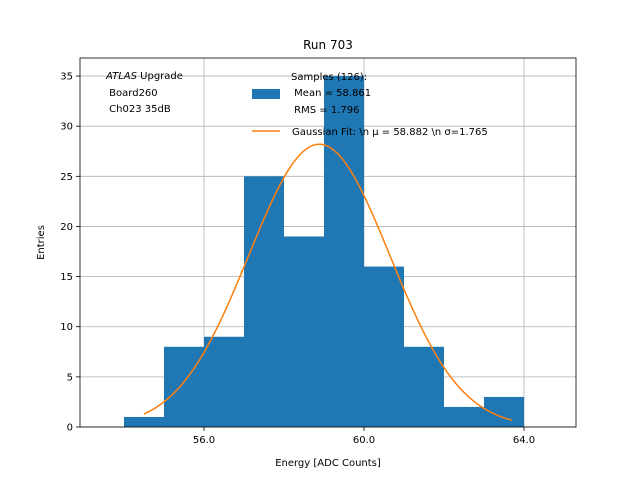  What do you see at coordinates (328, 45) in the screenshot?
I see `chart-title: Run 703` at bounding box center [328, 45].